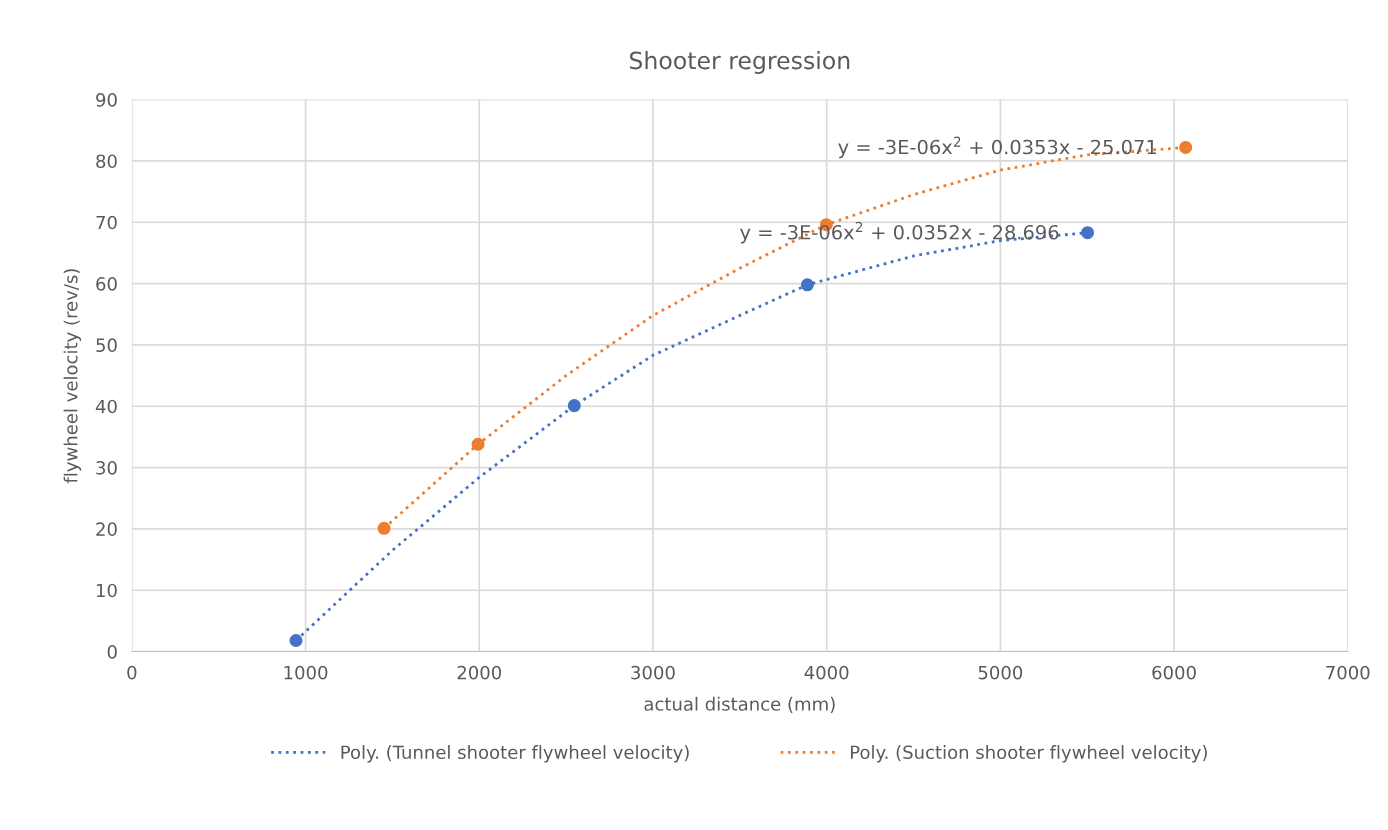 The image size is (1388, 830). I want to click on x-axis-title: actual distance (mm), so click(739, 704).